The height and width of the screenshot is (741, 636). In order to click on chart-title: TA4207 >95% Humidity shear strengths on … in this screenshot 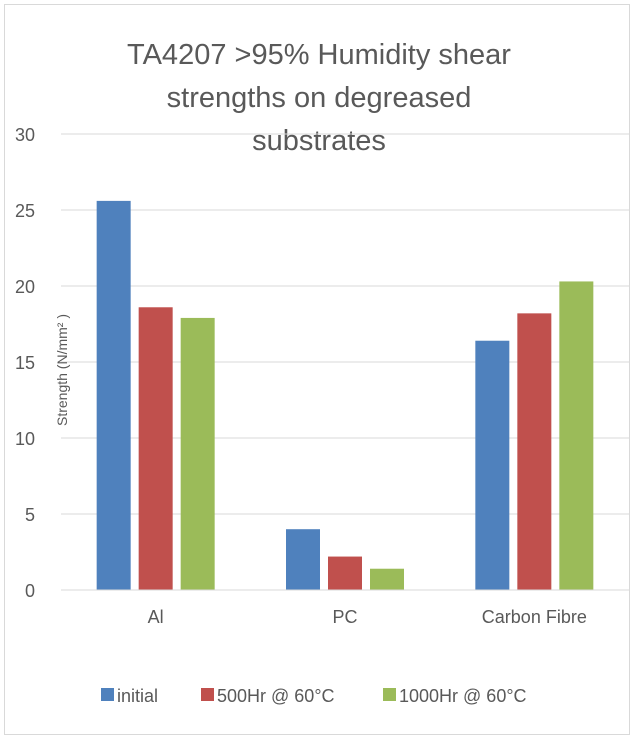, I will do `click(319, 98)`.